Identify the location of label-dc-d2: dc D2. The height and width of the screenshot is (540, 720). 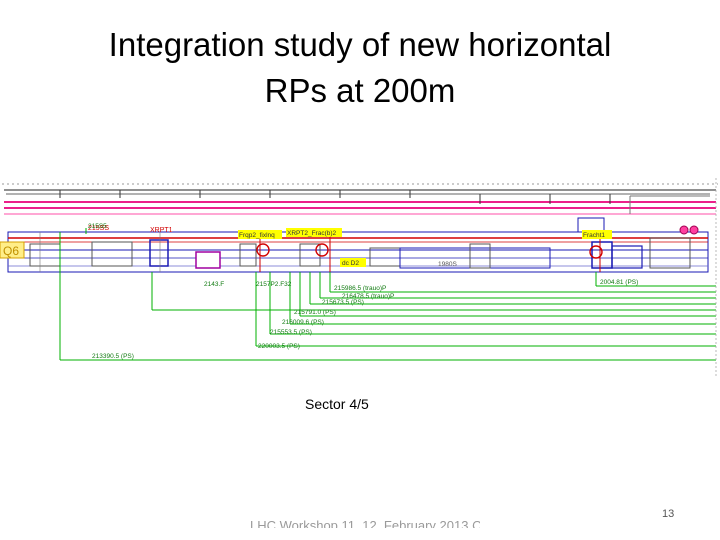
(350, 263).